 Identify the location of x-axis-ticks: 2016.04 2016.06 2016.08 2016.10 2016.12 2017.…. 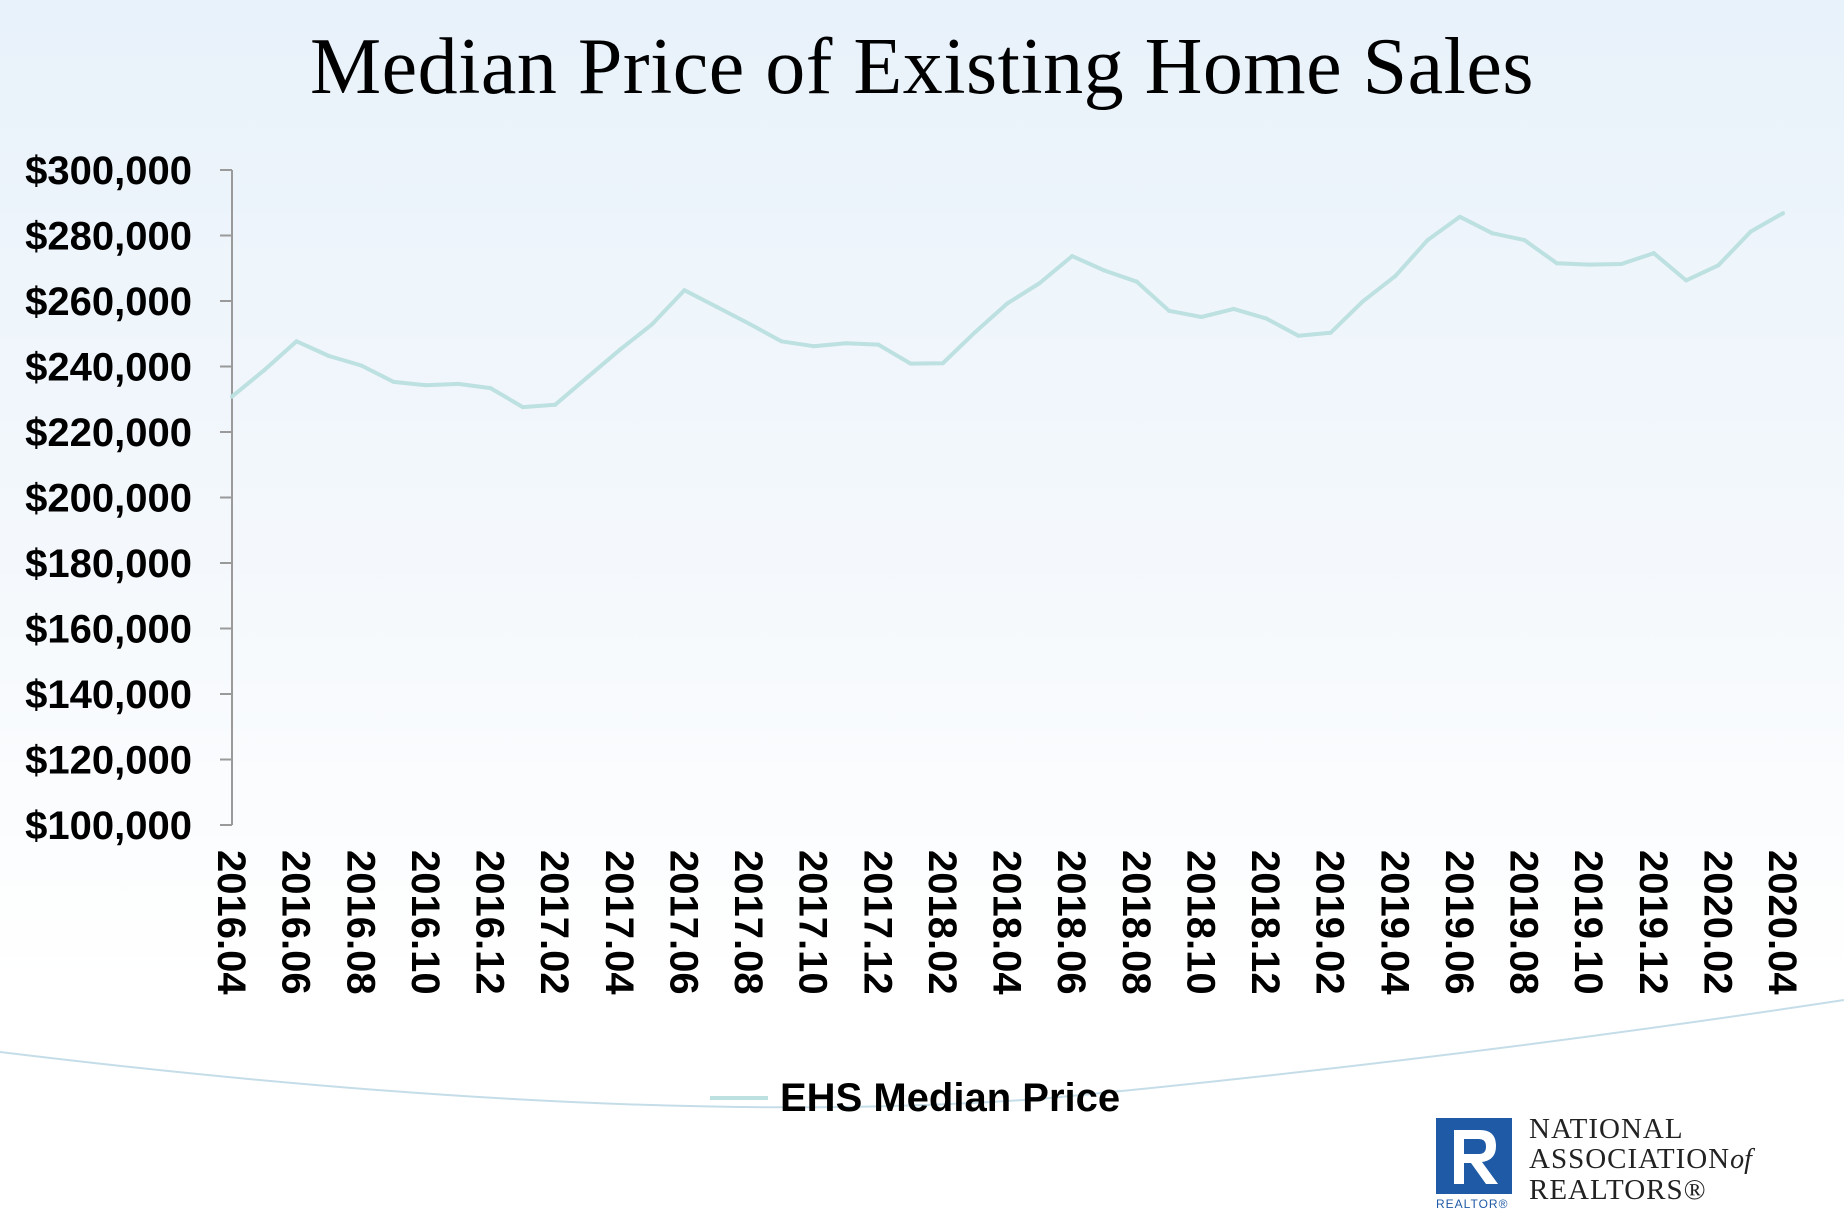
(1006, 922).